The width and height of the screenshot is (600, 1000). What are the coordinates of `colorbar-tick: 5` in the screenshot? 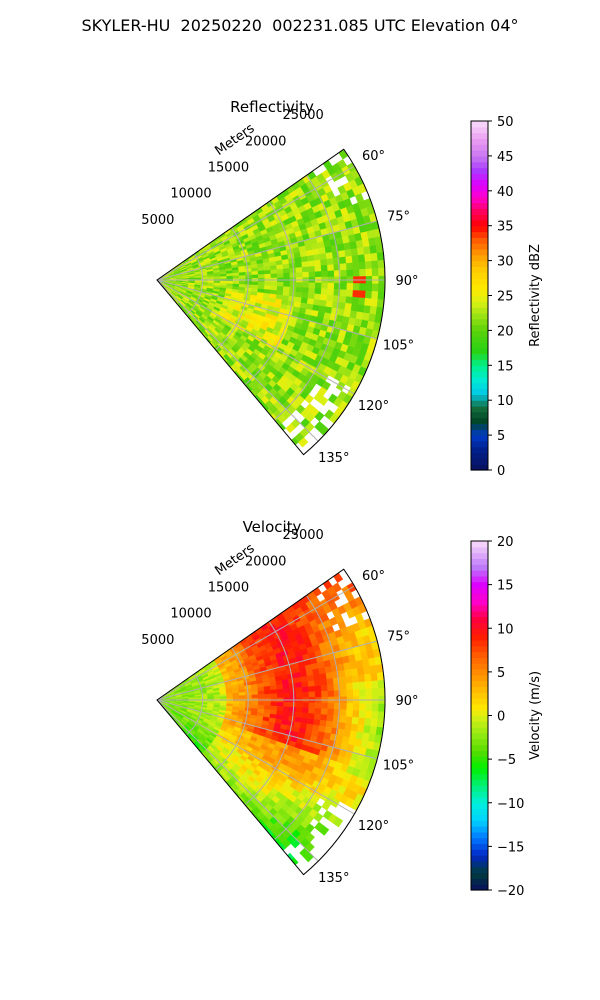 It's located at (501, 436).